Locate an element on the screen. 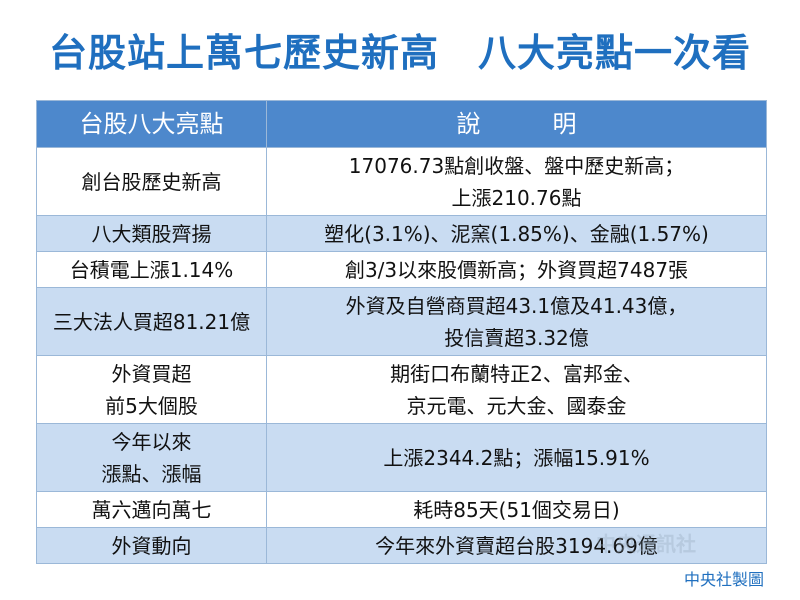 This screenshot has width=800, height=600. row-description: 外資及自營商買超43.1億及41.43億， 投信賣超3.32億 is located at coordinates (516, 321).